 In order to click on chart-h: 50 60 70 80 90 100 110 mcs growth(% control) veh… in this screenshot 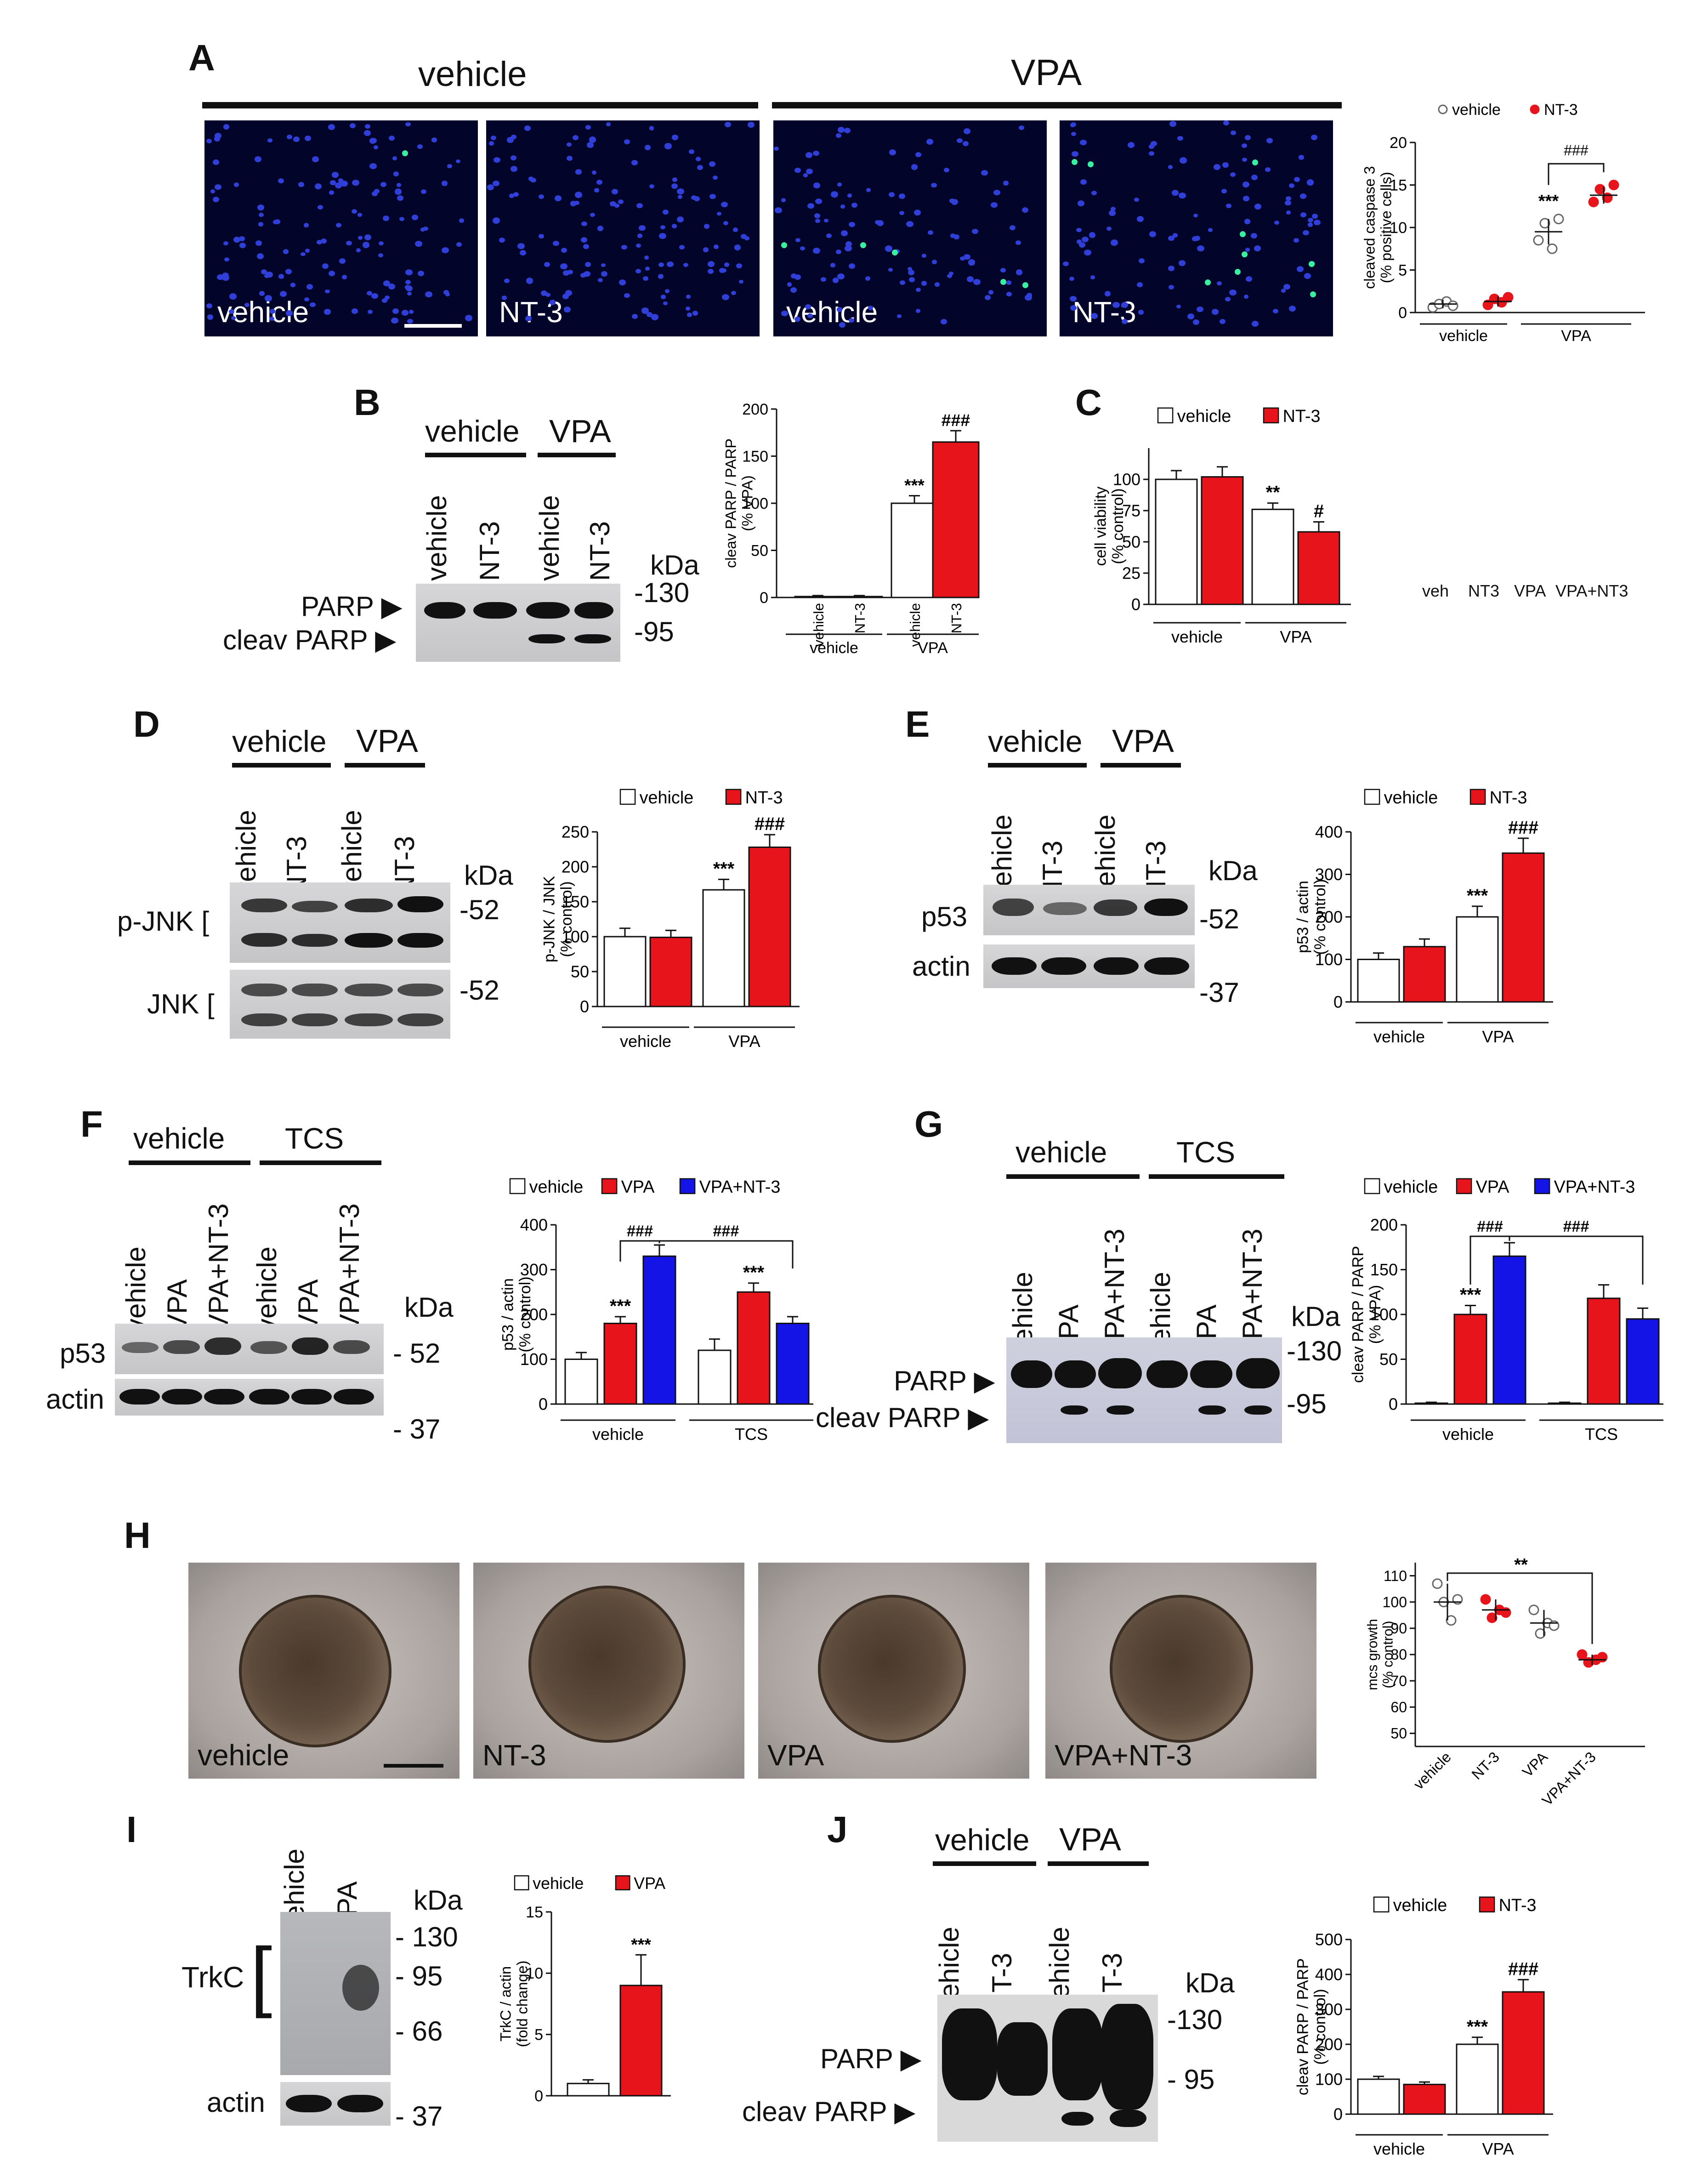, I will do `click(1505, 1682)`.